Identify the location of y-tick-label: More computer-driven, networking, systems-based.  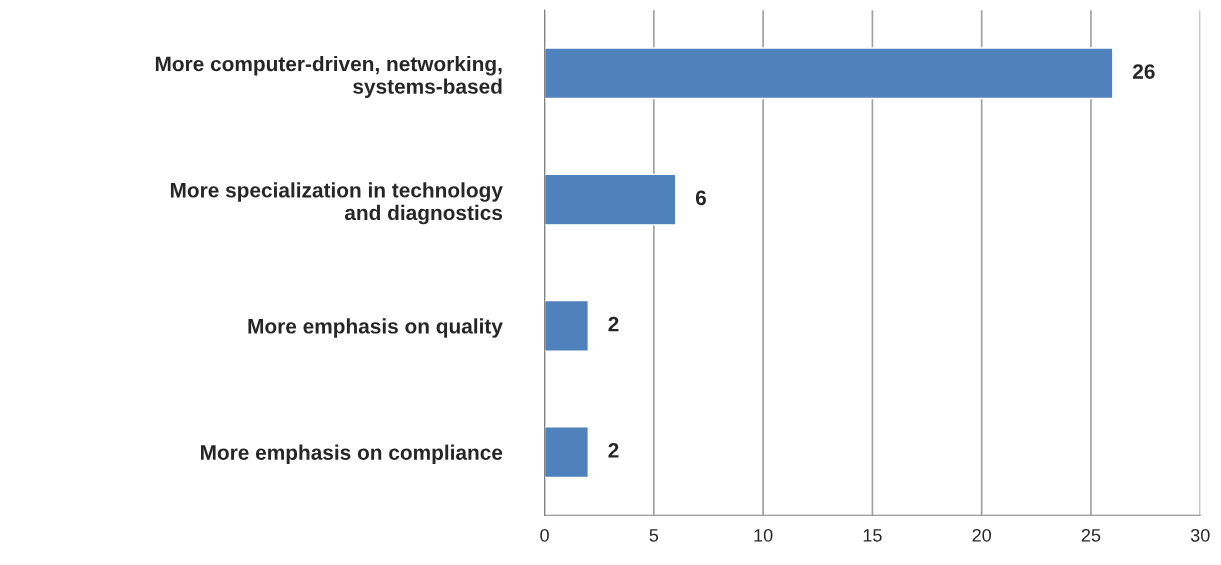
(328, 77).